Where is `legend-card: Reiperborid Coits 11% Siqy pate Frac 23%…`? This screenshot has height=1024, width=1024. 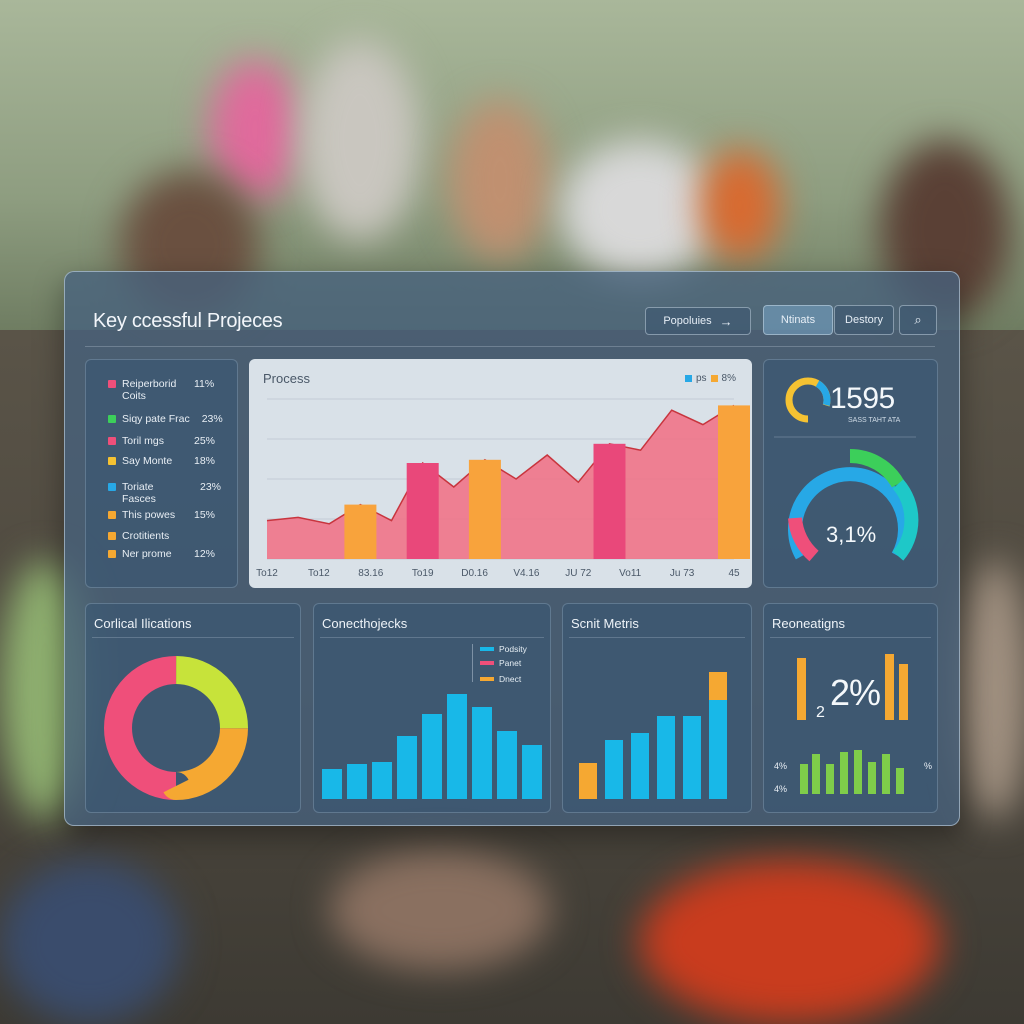 legend-card: Reiperborid Coits 11% Siqy pate Frac 23%… is located at coordinates (161, 473).